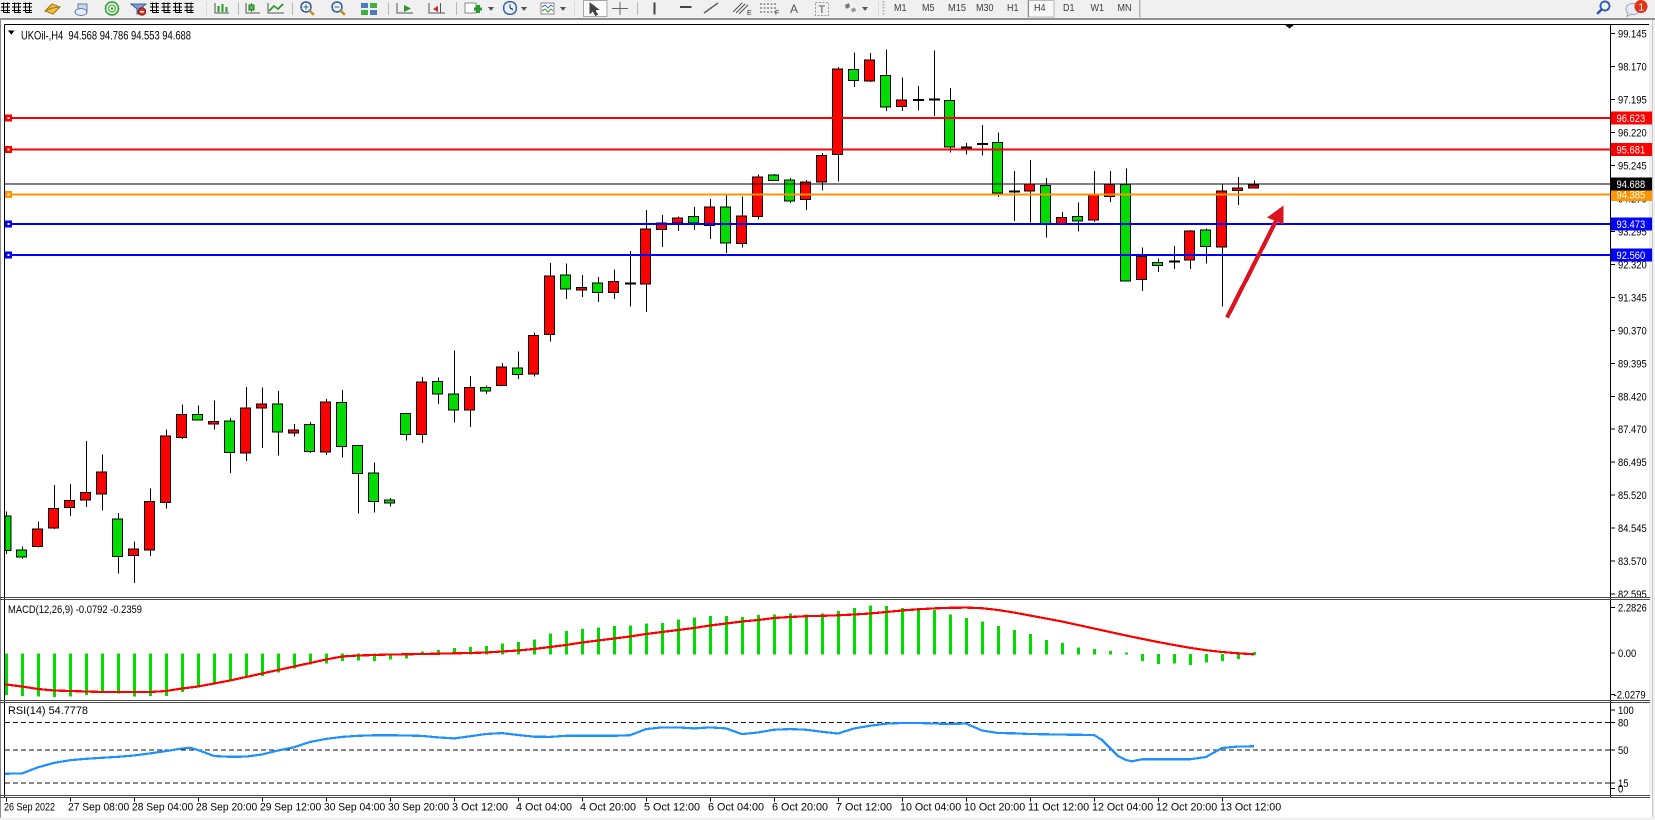 The height and width of the screenshot is (820, 1655). Describe the element at coordinates (1620, 789) in the screenshot. I see `svg-text: 0` at that location.